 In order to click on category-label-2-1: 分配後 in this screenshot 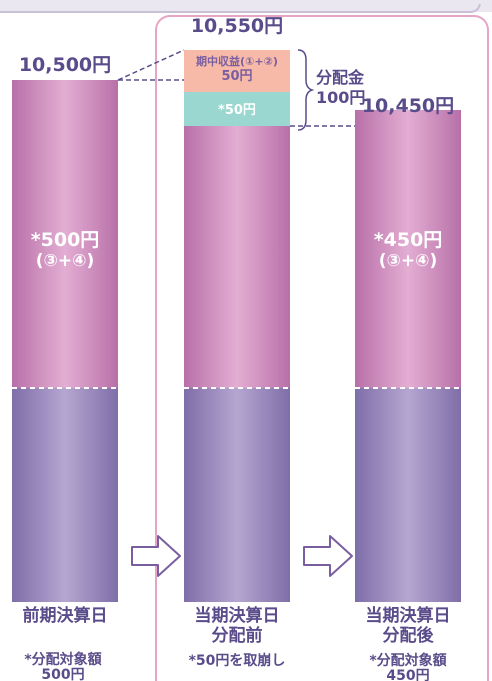, I will do `click(409, 635)`.